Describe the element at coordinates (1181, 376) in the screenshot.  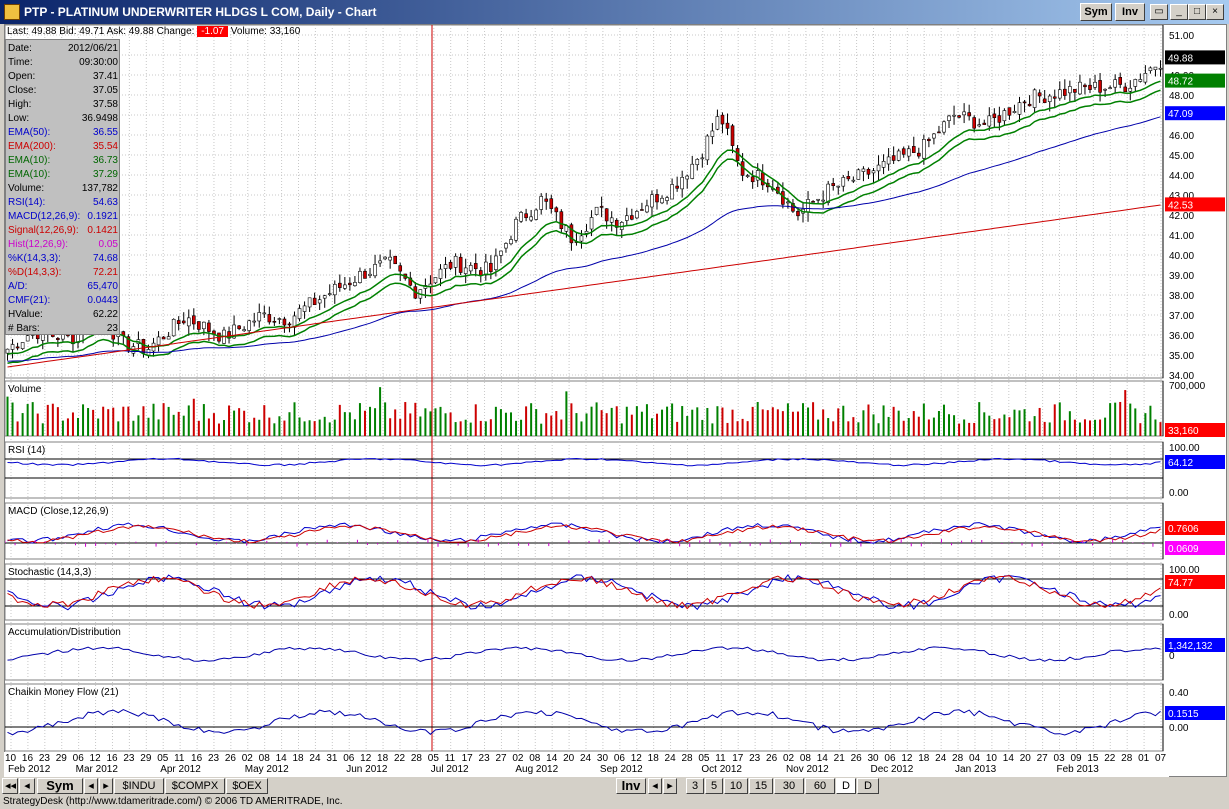
I see `price-tick-label: 34.00` at that location.